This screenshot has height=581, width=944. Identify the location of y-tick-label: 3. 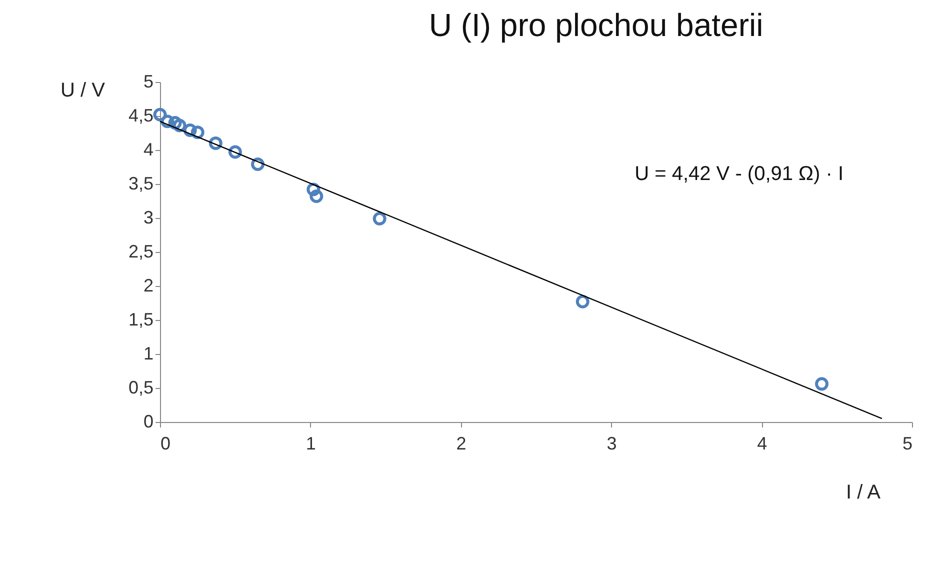
(148, 218).